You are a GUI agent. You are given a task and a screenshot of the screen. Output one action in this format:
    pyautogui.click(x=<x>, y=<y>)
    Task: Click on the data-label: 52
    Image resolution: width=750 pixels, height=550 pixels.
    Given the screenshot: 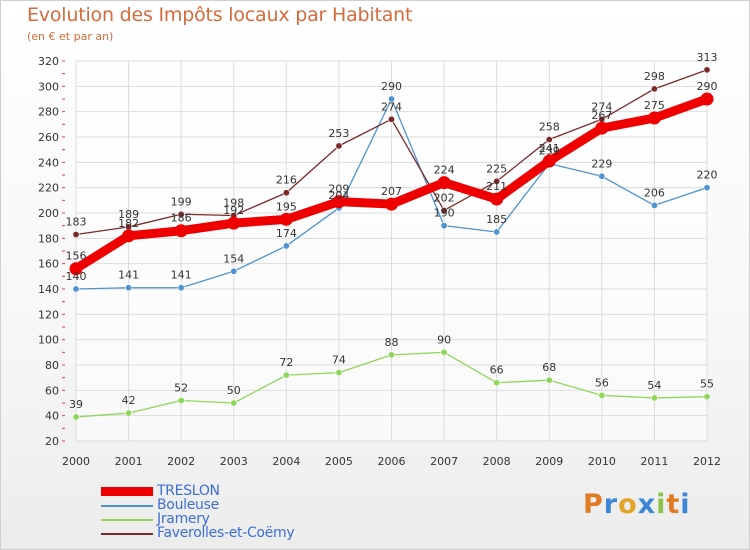 What is the action you would take?
    pyautogui.click(x=181, y=387)
    